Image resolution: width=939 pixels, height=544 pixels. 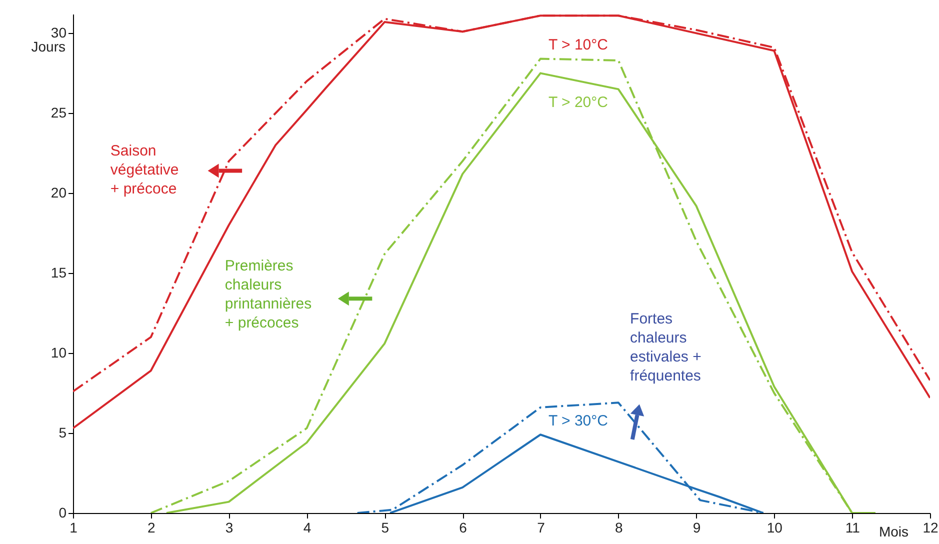 I want to click on x-tick-label: 12, so click(x=930, y=528).